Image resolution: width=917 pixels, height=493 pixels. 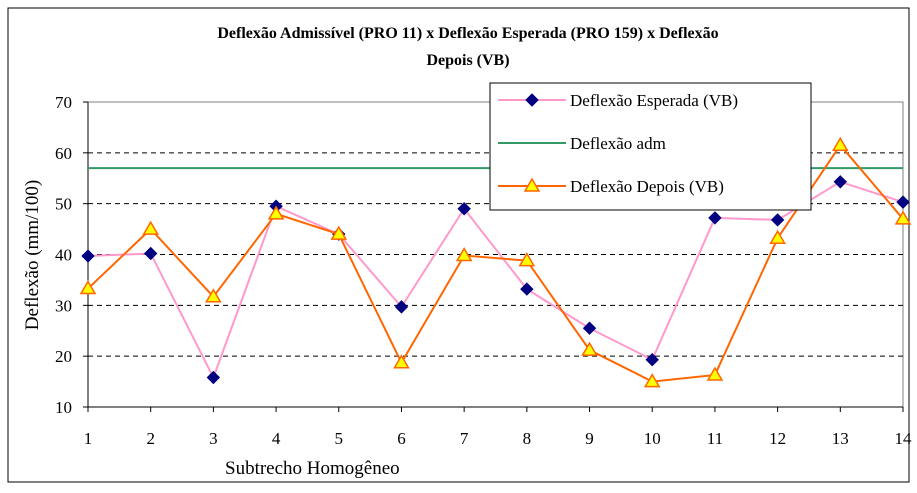 I want to click on x-tick-label: 7, so click(x=464, y=438).